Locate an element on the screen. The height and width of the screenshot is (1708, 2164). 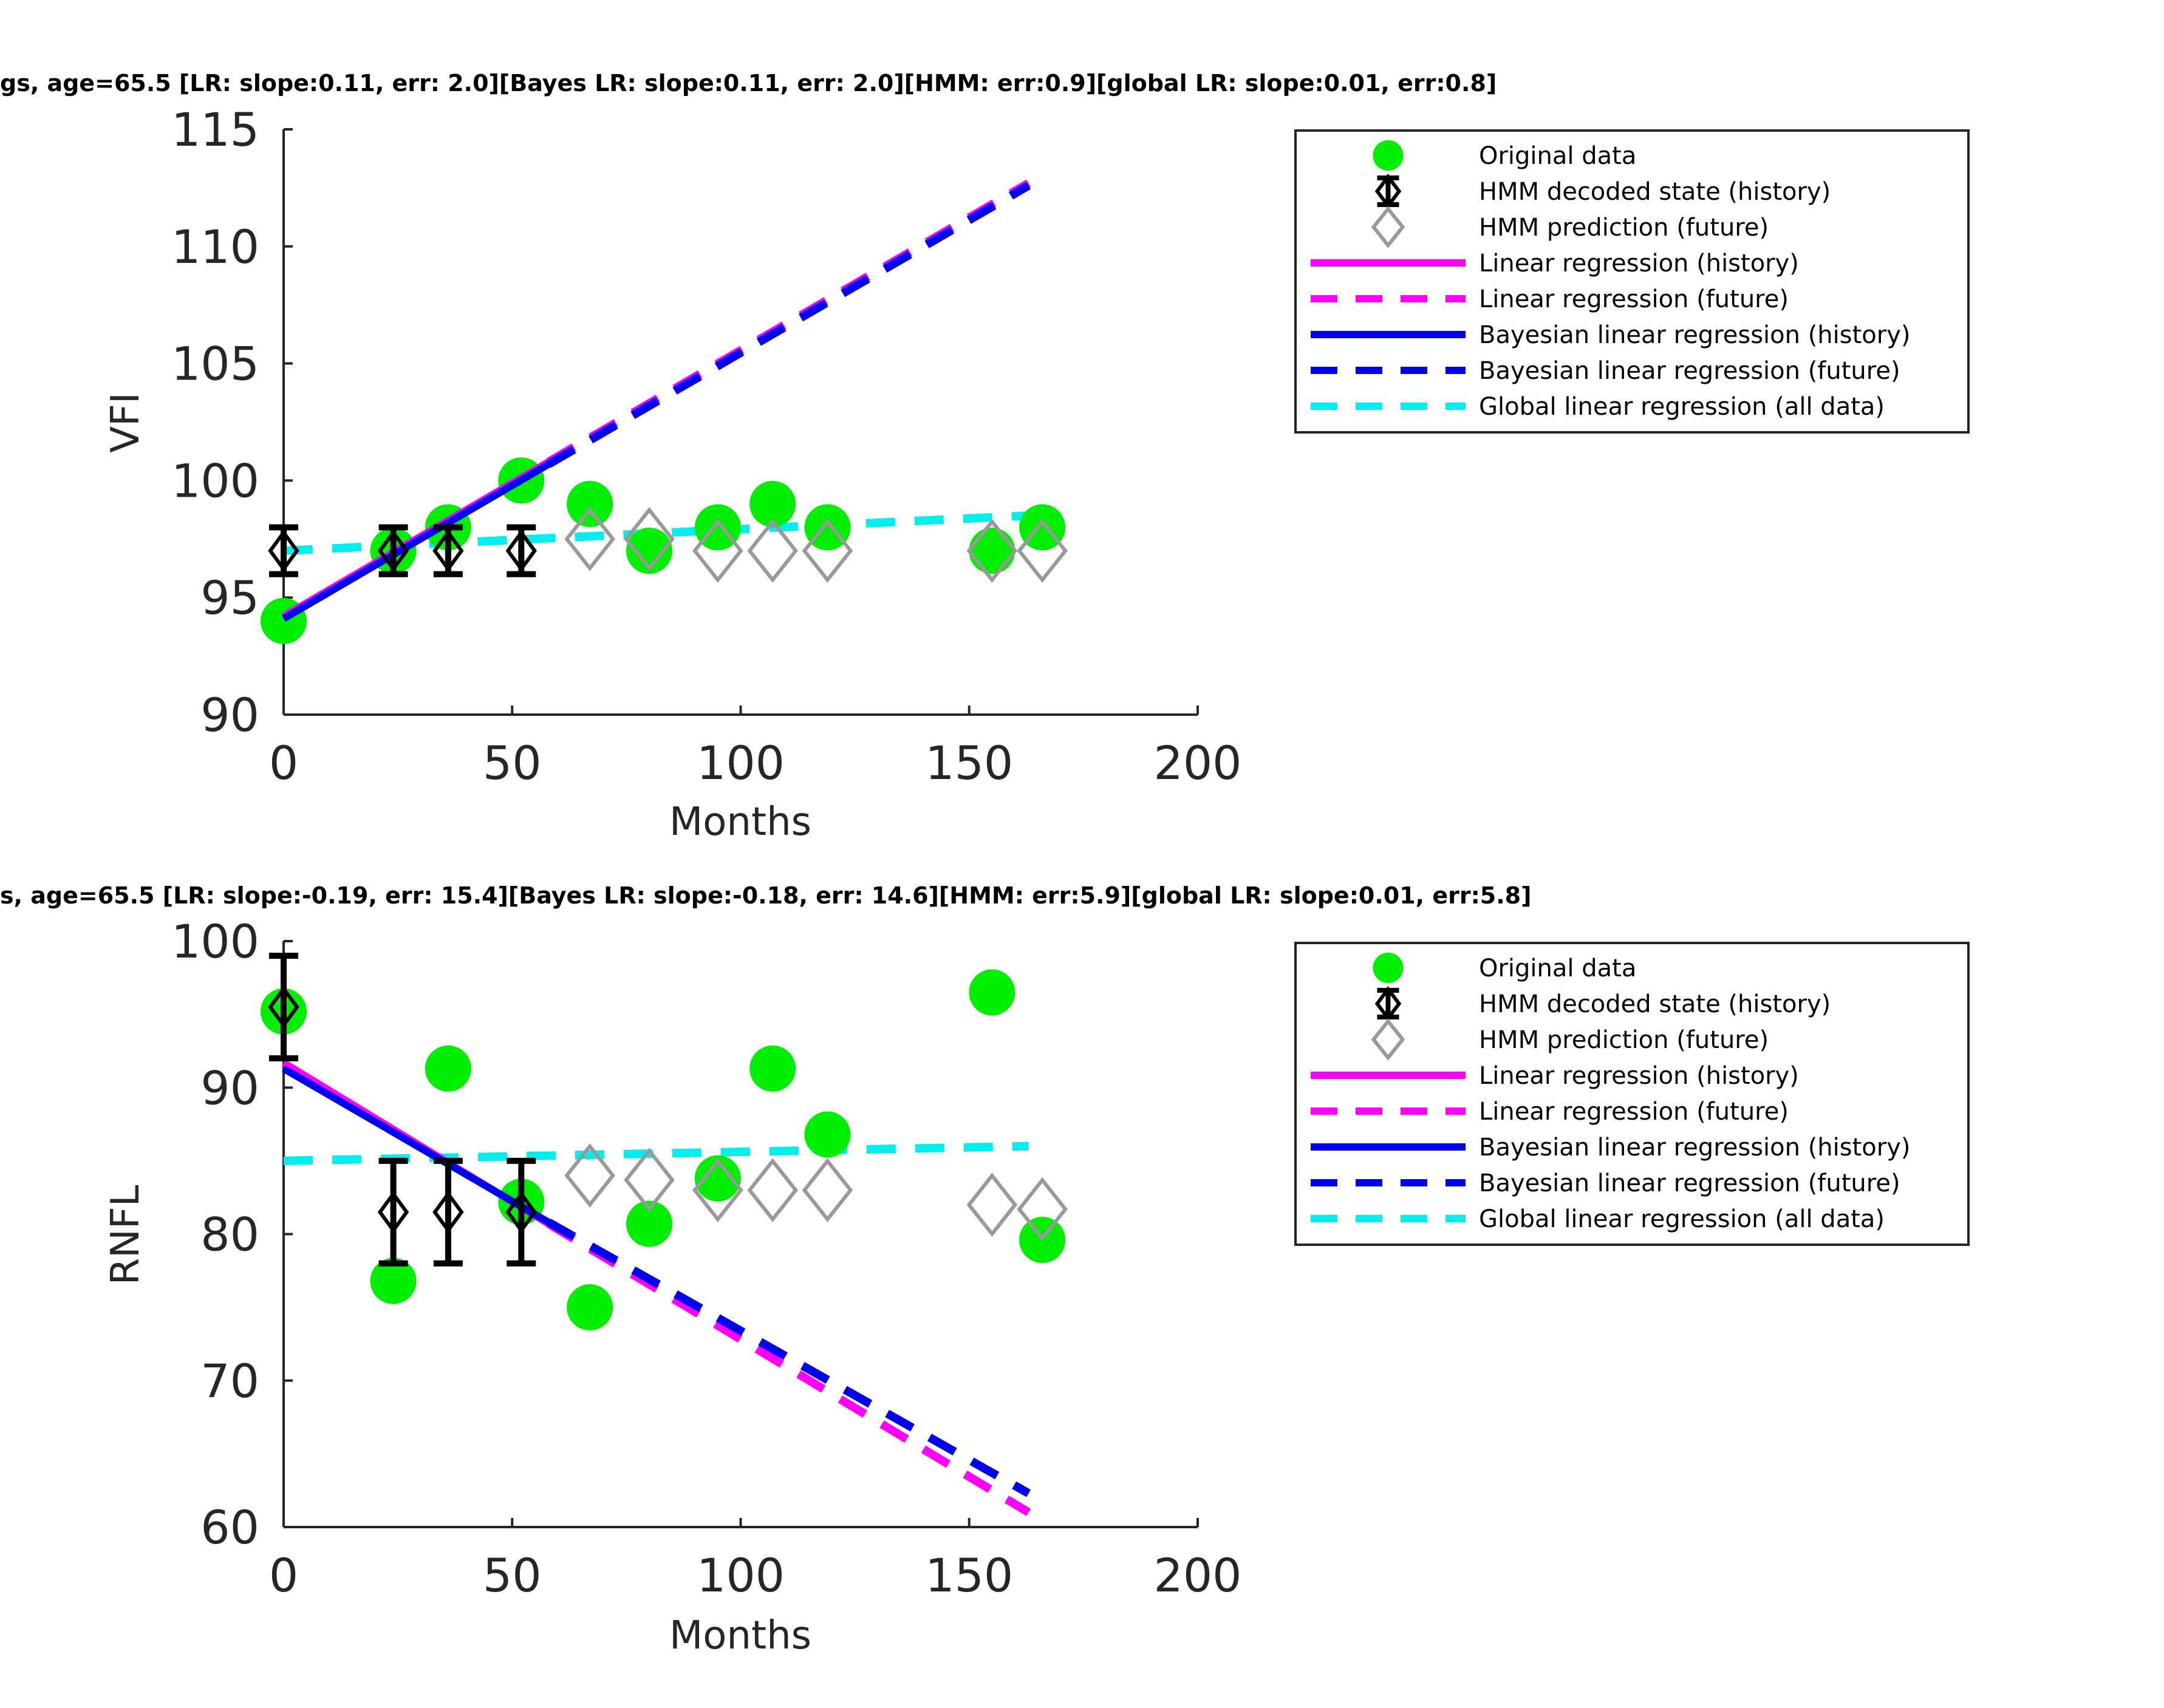
vfi-y-tick-label: 95 is located at coordinates (229, 598).